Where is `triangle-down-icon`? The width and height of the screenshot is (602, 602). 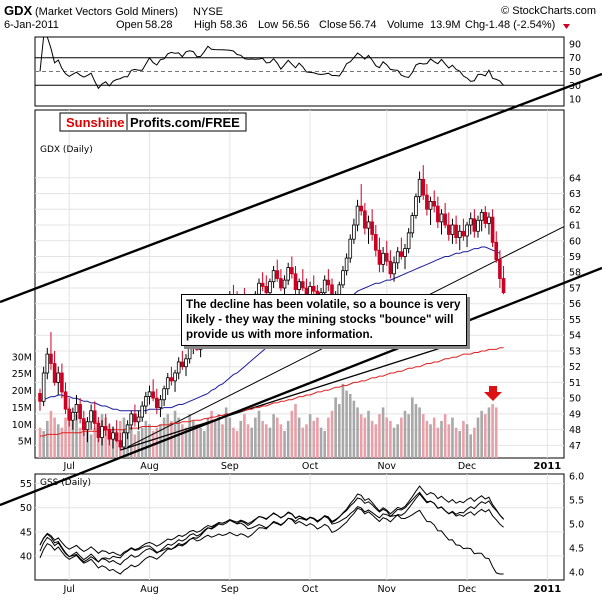
triangle-down-icon is located at coordinates (566, 26).